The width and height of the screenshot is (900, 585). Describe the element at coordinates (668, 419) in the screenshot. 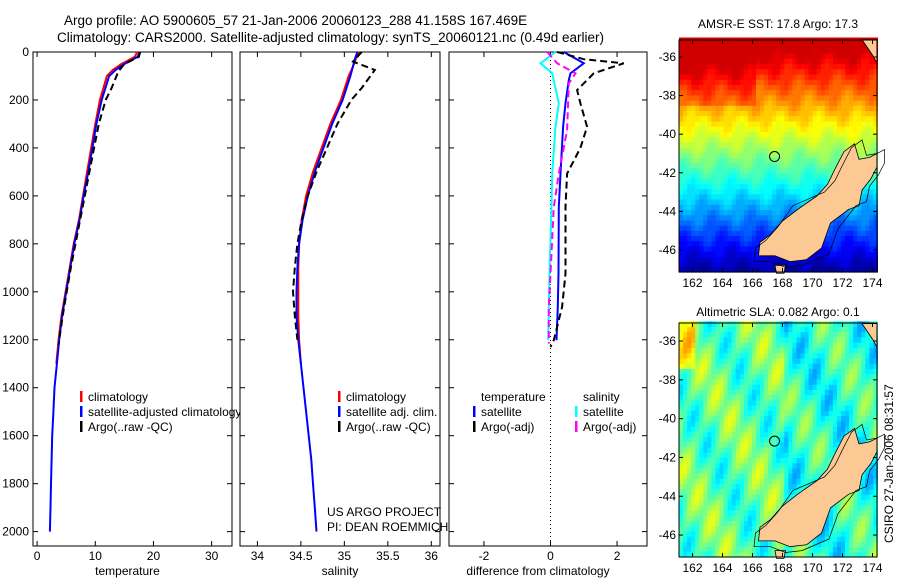

I see `y-tick-label: -40` at that location.